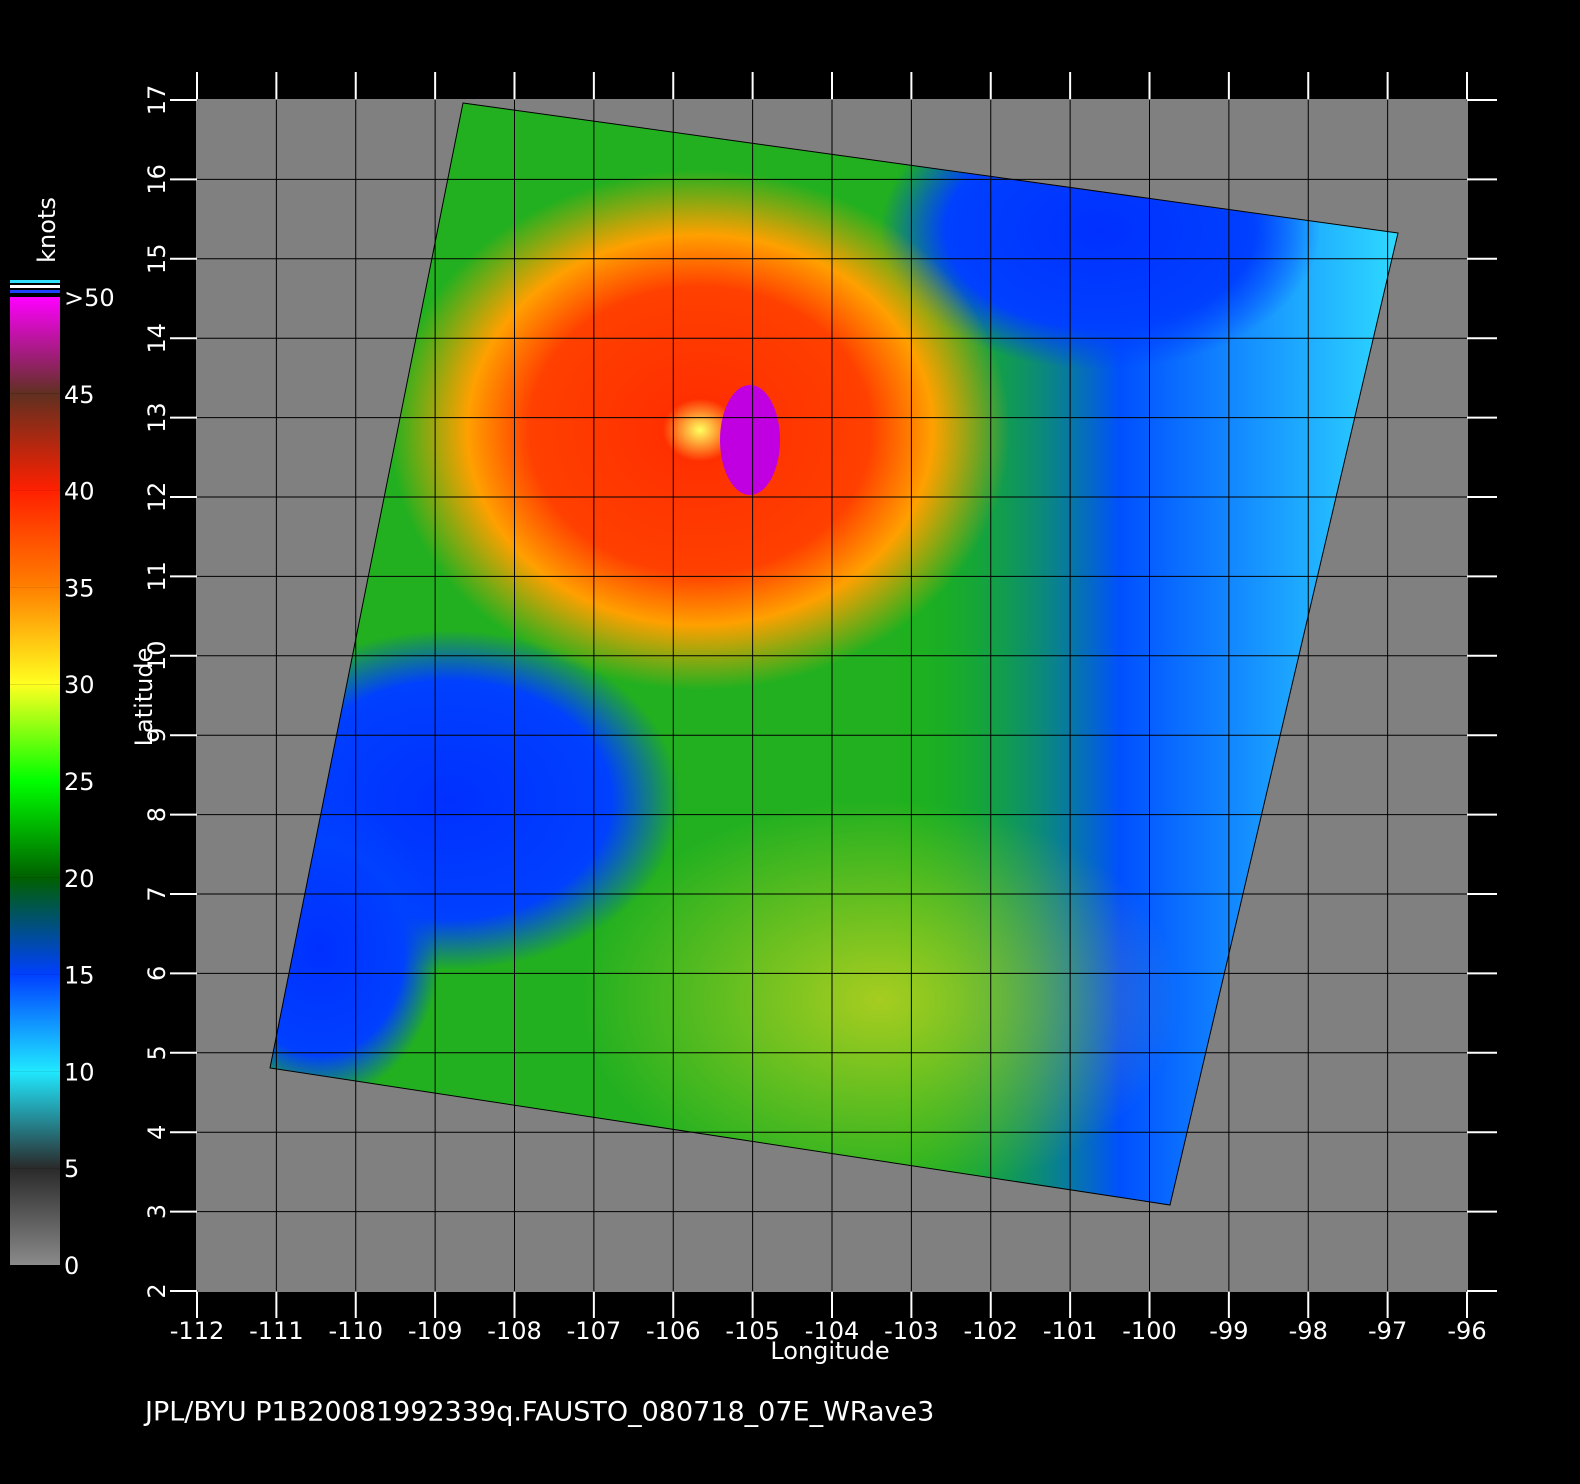 Image resolution: width=1580 pixels, height=1484 pixels. I want to click on colorbar-tick-label: 30, so click(79, 685).